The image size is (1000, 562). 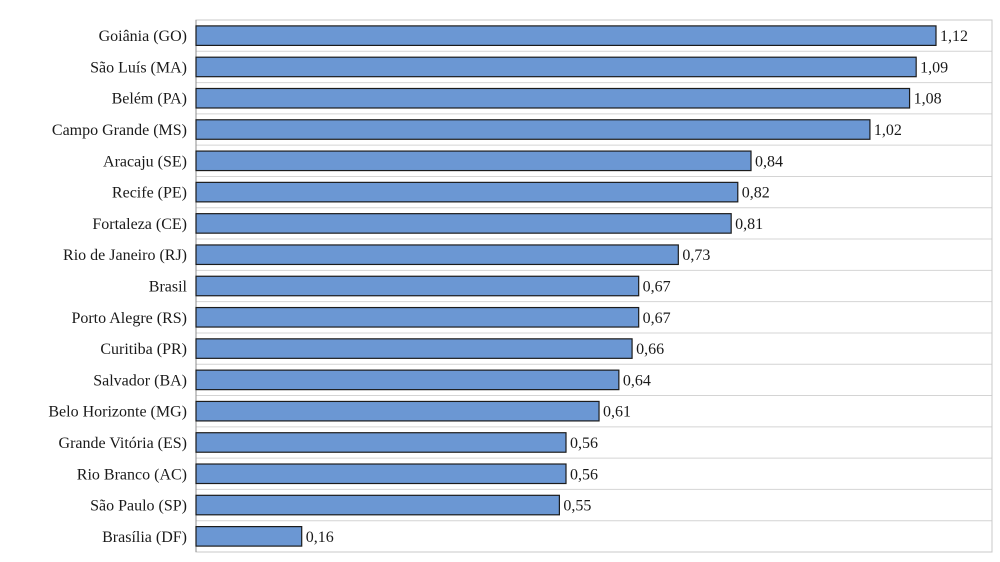 I want to click on category-label: Curitiba (PR), so click(x=143, y=349).